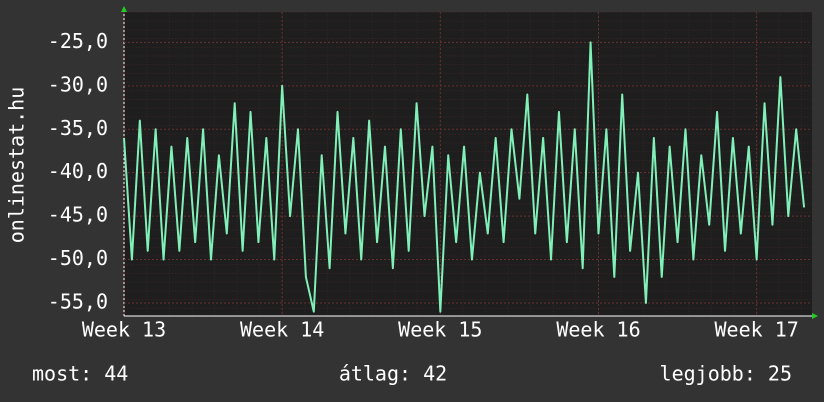 The height and width of the screenshot is (402, 824). I want to click on x-tick-label: Week 15, so click(440, 330).